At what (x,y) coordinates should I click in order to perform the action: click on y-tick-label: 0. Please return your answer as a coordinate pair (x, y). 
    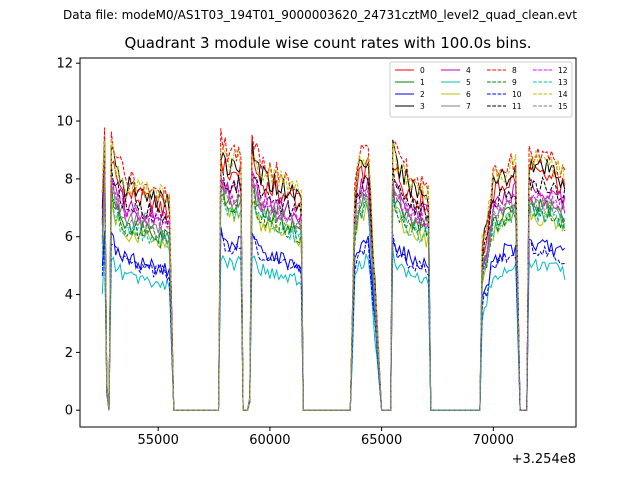
    Looking at the image, I should click on (69, 411).